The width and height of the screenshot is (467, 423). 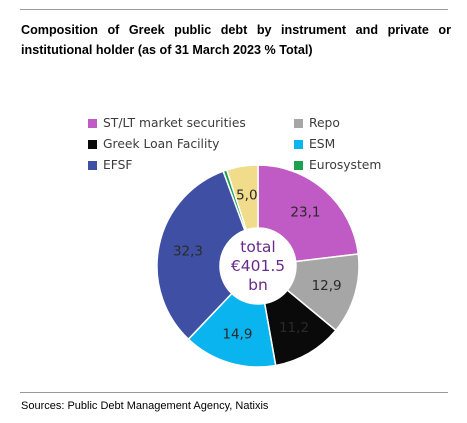 I want to click on slice-label: 14,9, so click(x=237, y=334).